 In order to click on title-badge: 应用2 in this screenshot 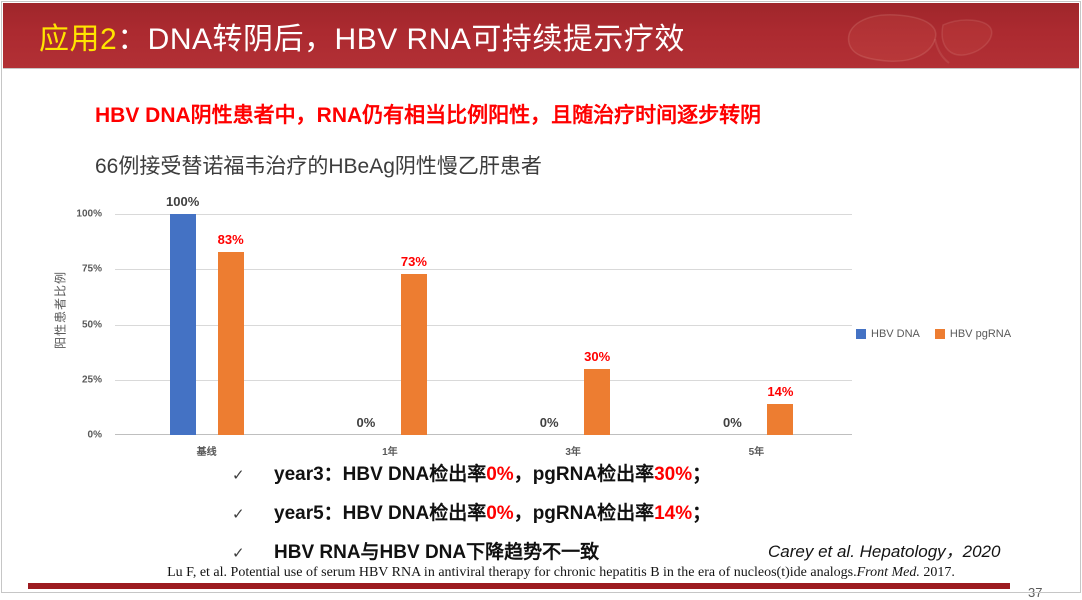, I will do `click(78, 39)`.